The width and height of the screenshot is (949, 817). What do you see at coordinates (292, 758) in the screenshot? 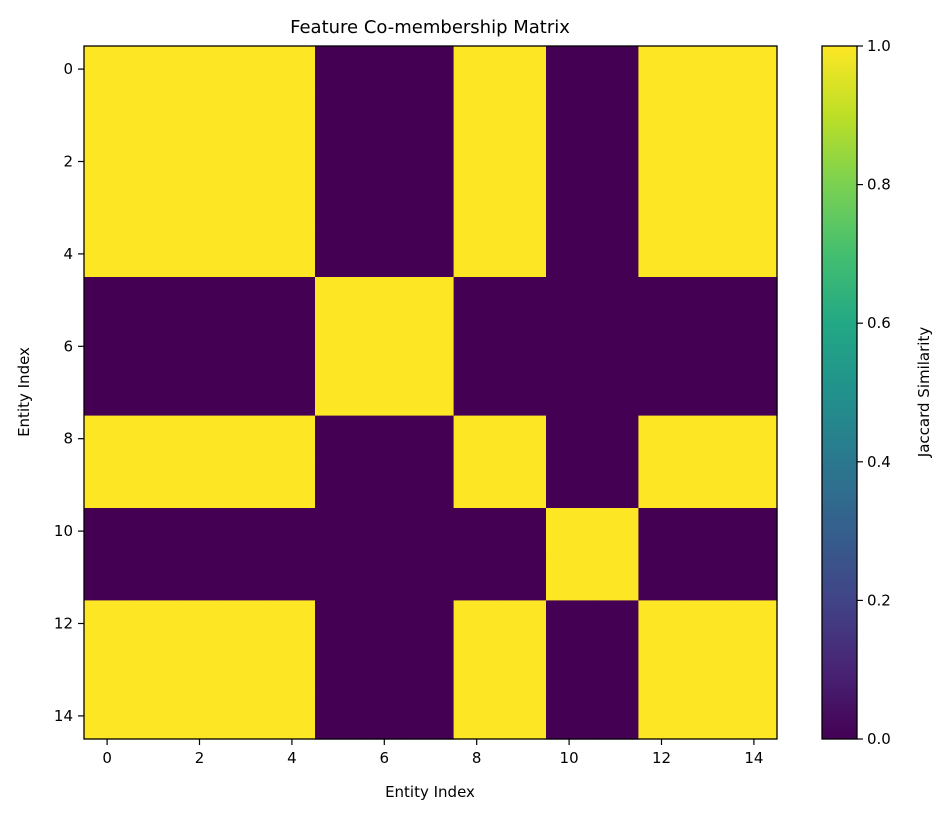
I see `x-tick-label: 4` at bounding box center [292, 758].